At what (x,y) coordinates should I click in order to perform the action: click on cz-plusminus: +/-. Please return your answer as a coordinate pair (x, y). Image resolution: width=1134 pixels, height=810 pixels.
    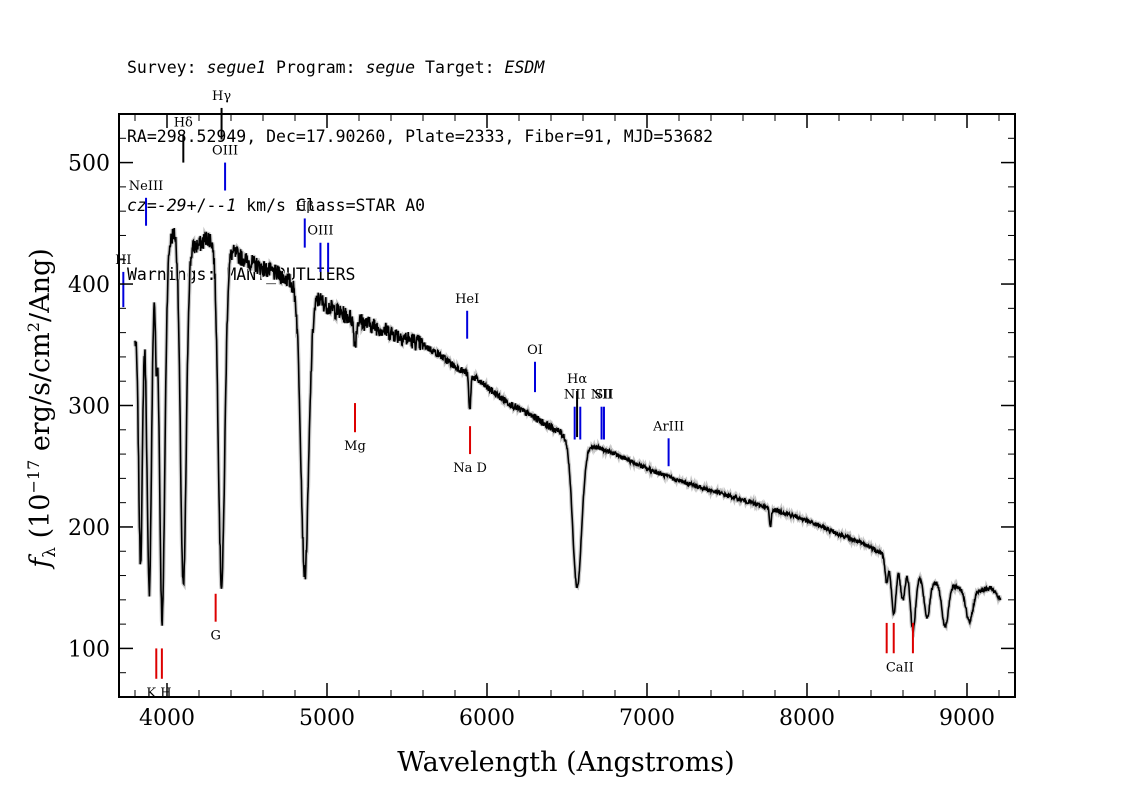
    Looking at the image, I should click on (201, 205).